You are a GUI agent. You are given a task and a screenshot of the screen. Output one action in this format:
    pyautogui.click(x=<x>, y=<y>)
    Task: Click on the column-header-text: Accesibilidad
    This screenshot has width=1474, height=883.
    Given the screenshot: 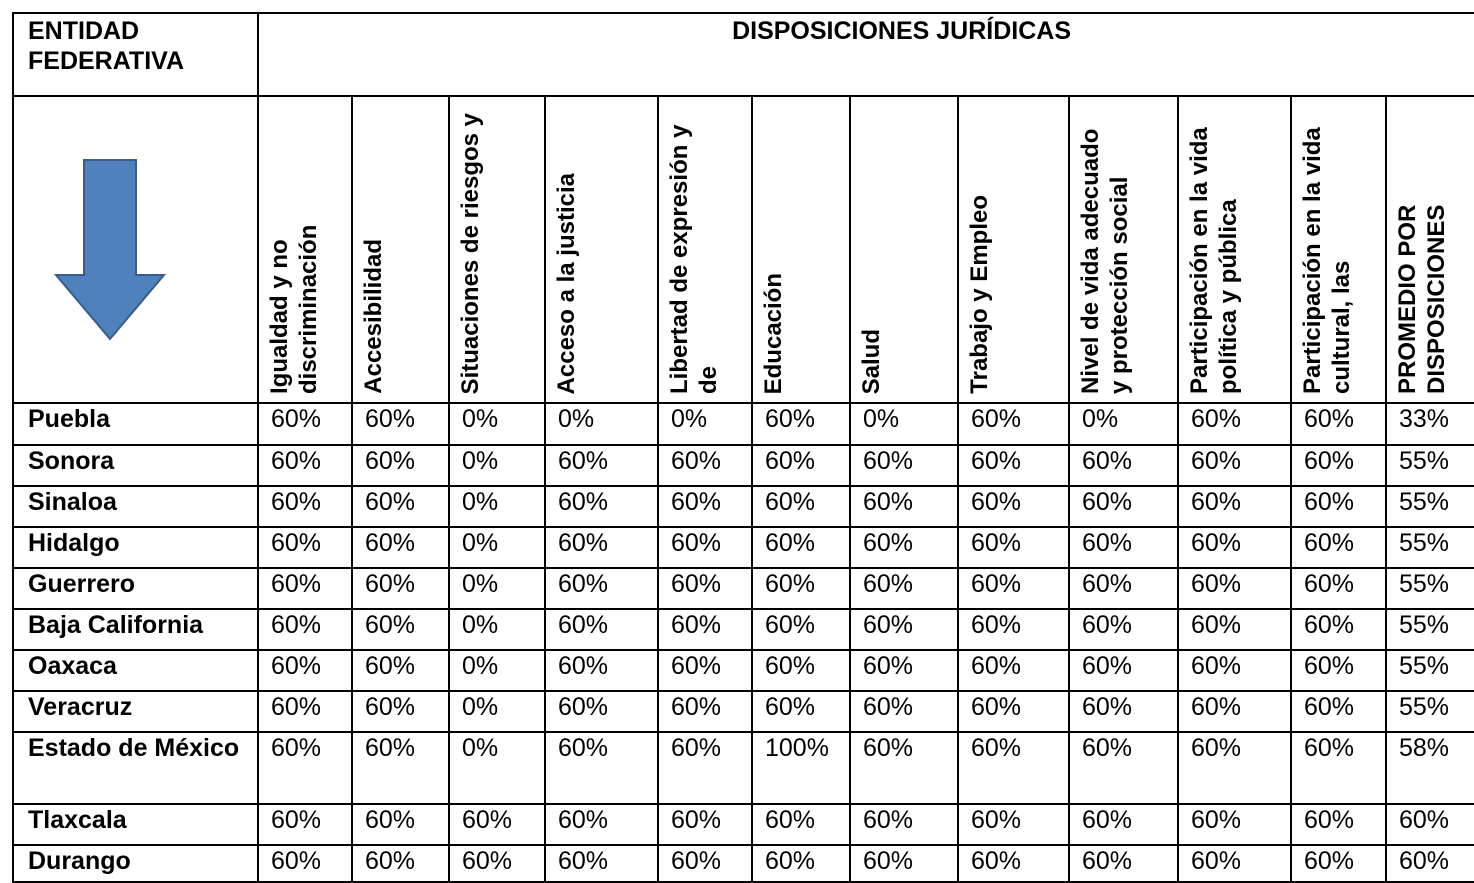 What is the action you would take?
    pyautogui.click(x=373, y=316)
    